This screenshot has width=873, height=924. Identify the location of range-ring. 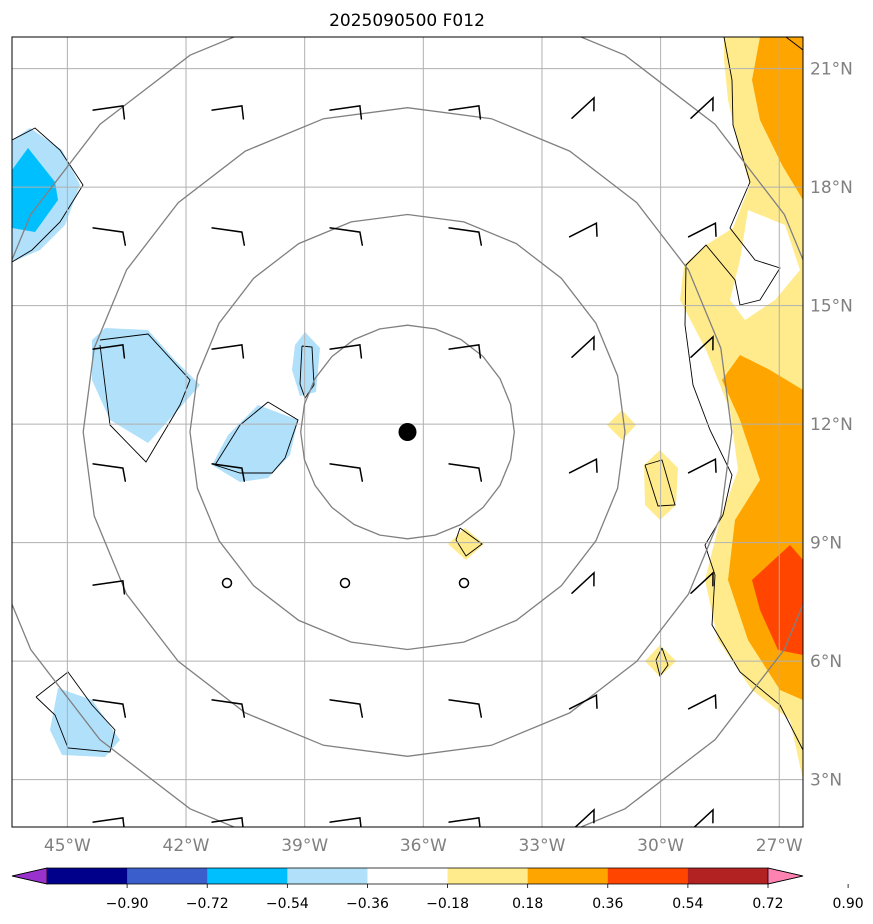
(407, 432).